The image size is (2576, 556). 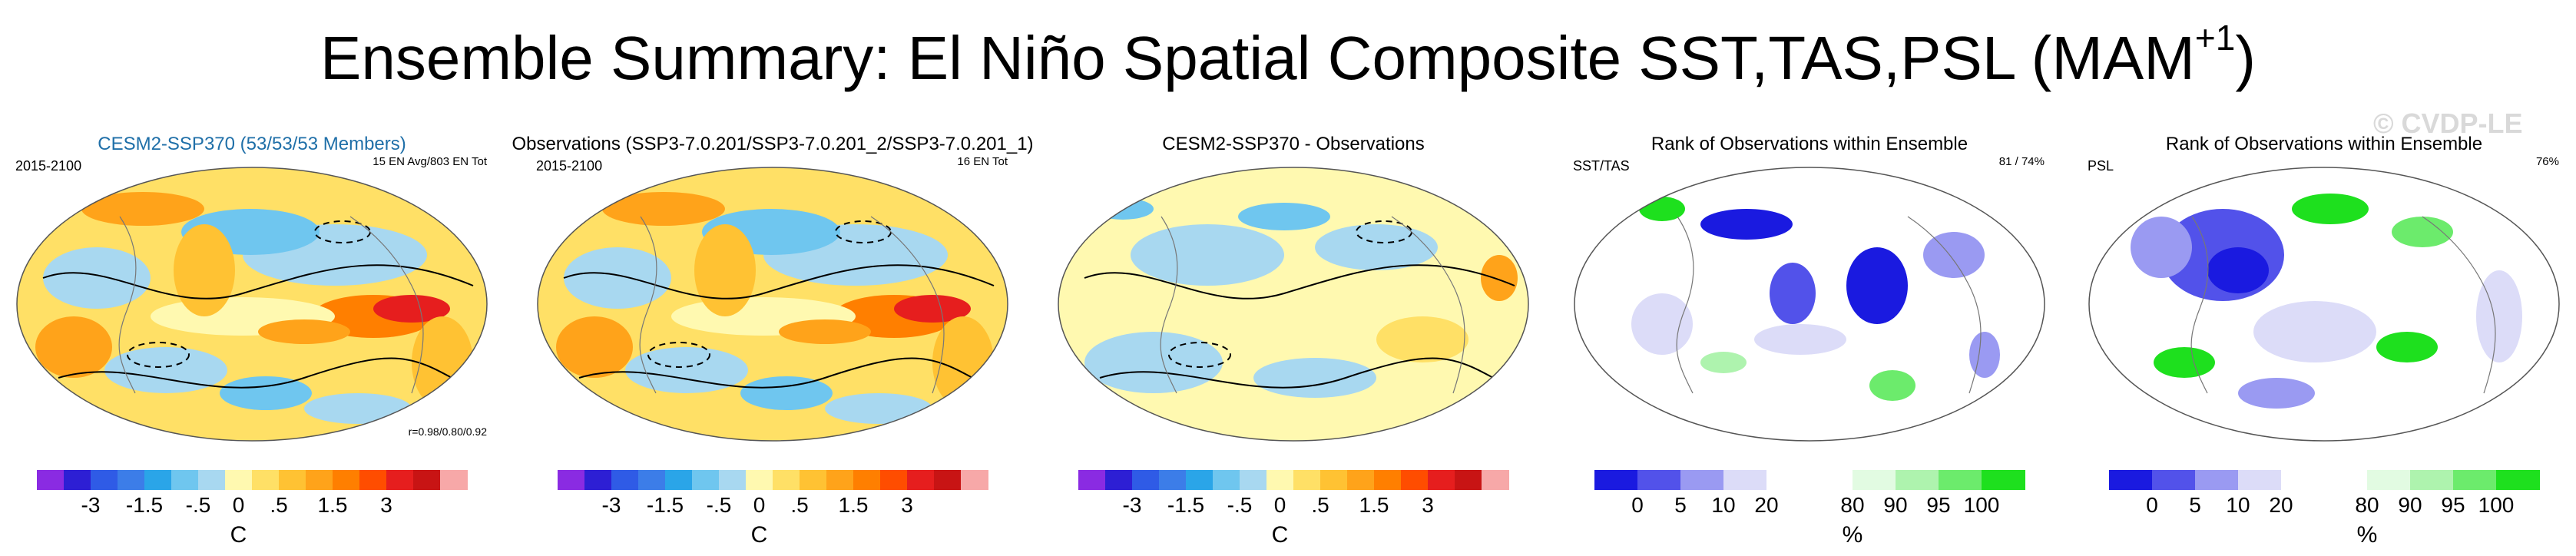 I want to click on psl-contour, so click(x=258, y=282).